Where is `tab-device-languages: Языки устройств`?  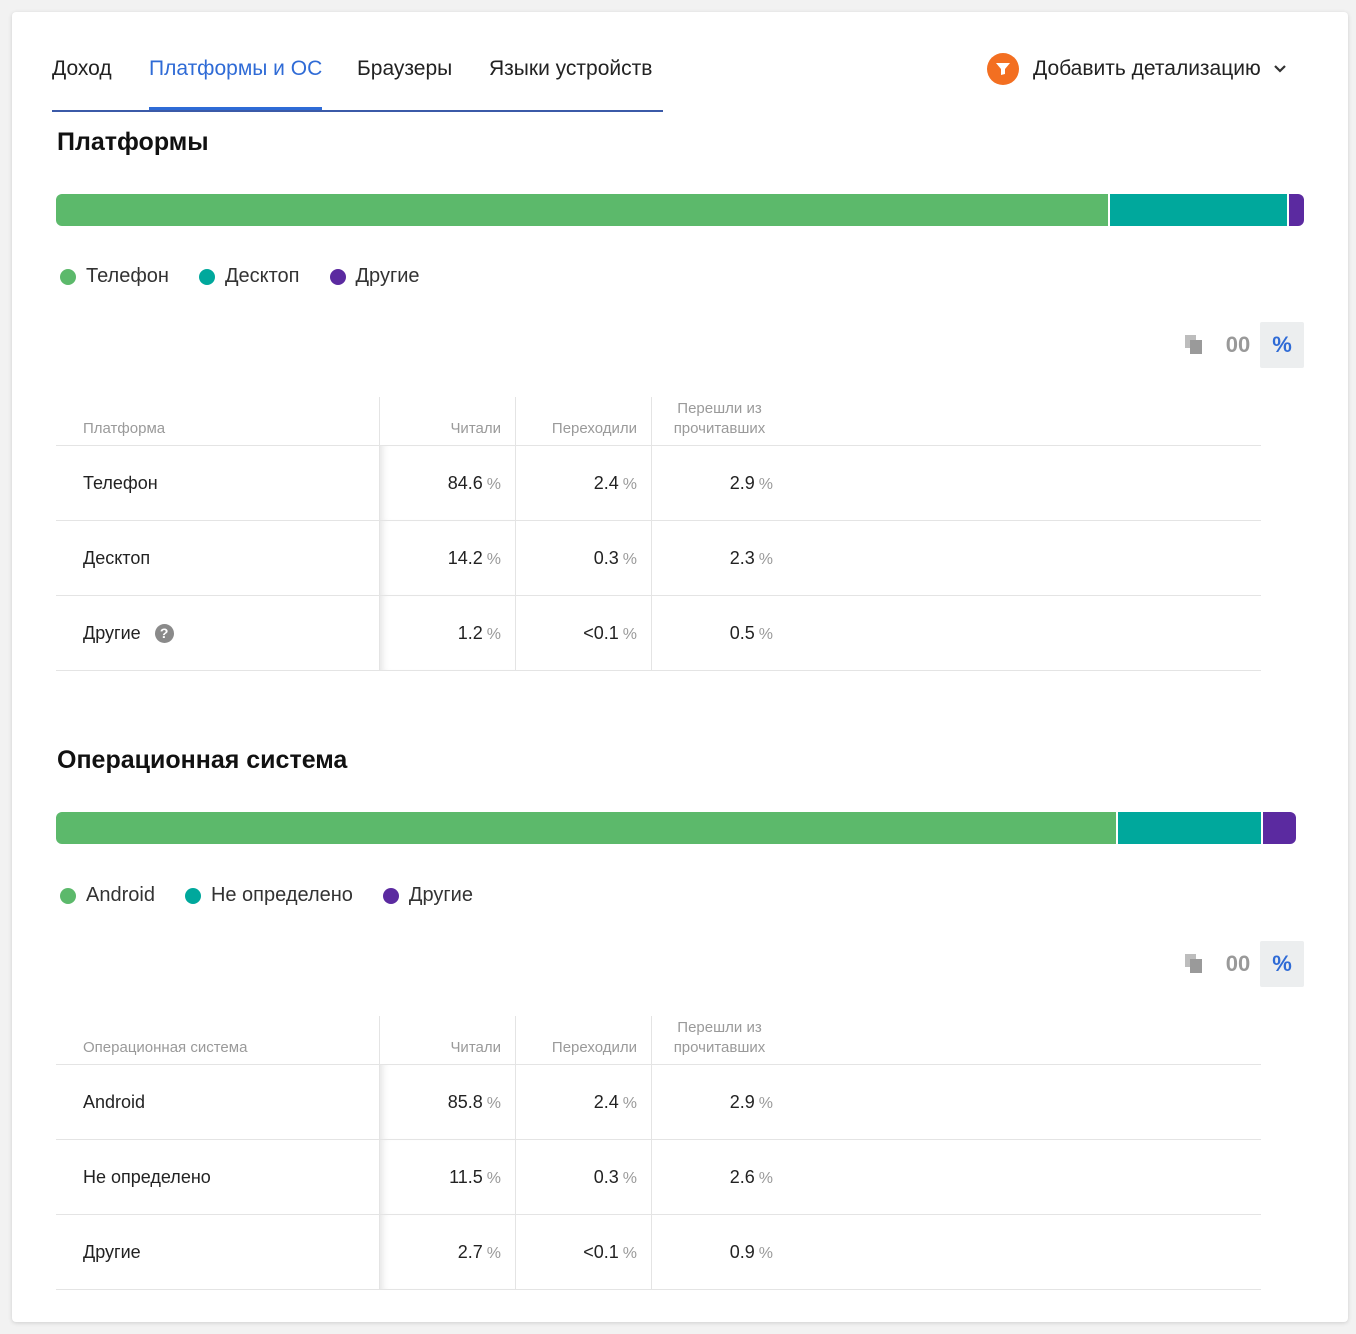 tab-device-languages: Языки устройств is located at coordinates (571, 68).